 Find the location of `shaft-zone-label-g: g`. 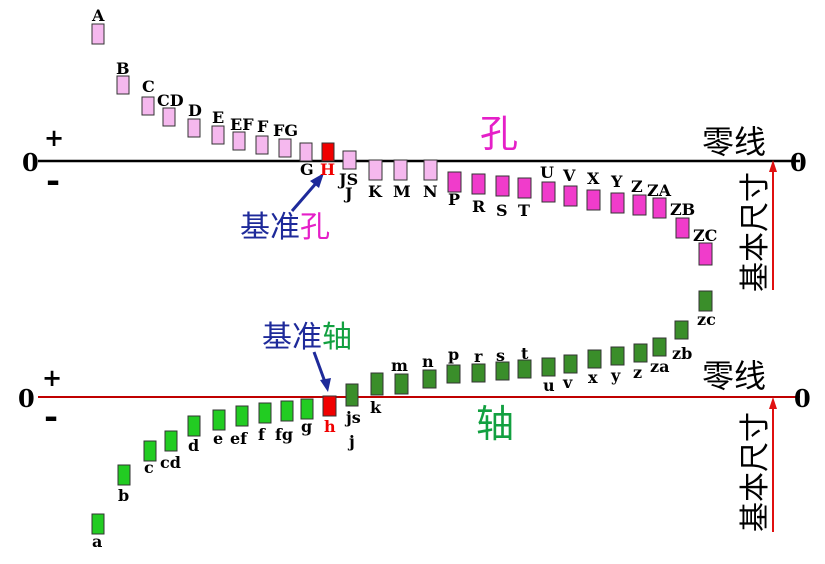

shaft-zone-label-g: g is located at coordinates (306, 426).